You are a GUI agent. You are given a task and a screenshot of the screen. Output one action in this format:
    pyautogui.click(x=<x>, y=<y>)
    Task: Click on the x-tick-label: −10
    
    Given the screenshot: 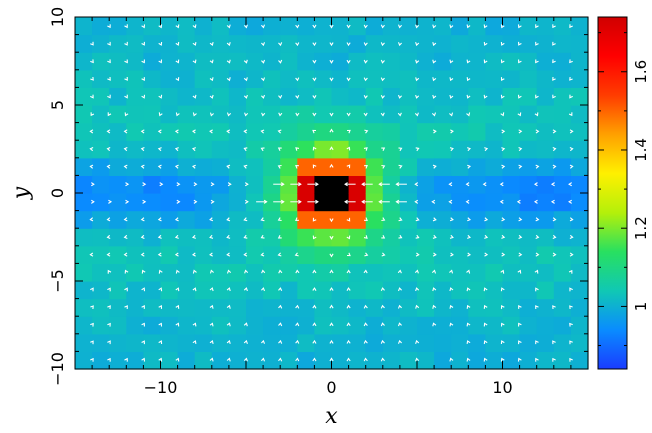 What is the action you would take?
    pyautogui.click(x=161, y=387)
    